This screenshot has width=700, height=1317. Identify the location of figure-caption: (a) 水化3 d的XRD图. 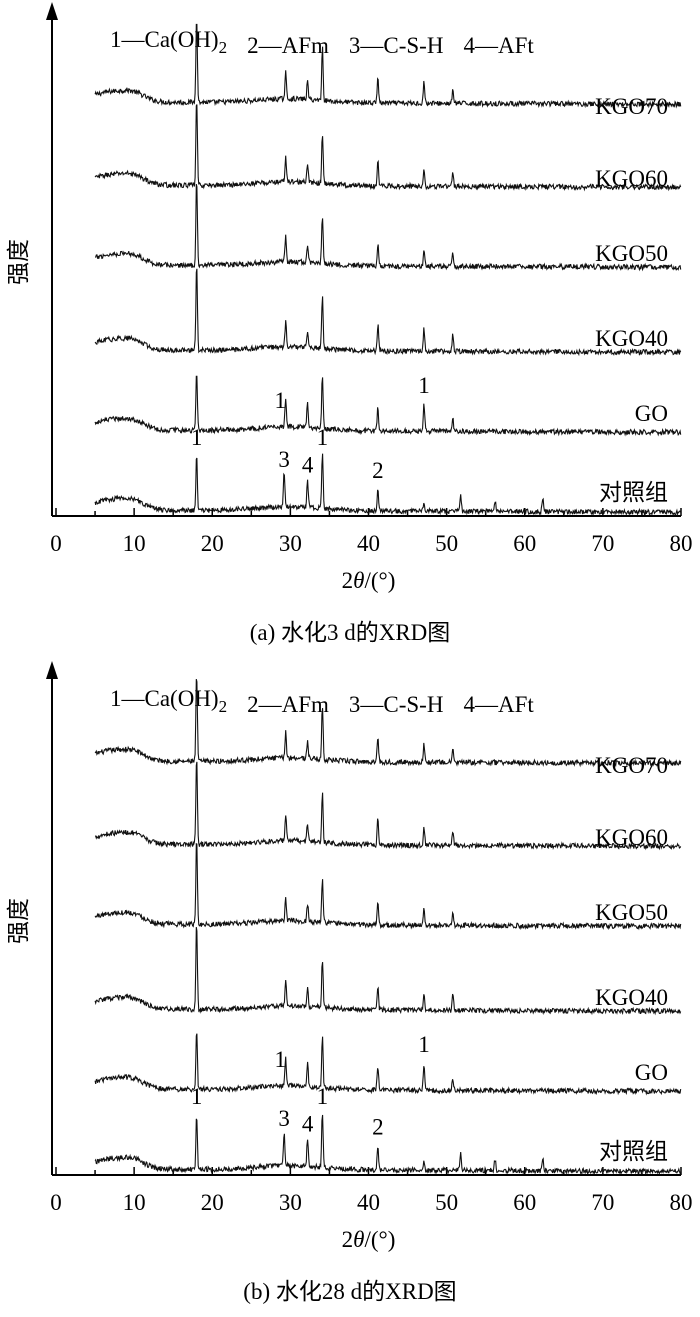
(350, 632).